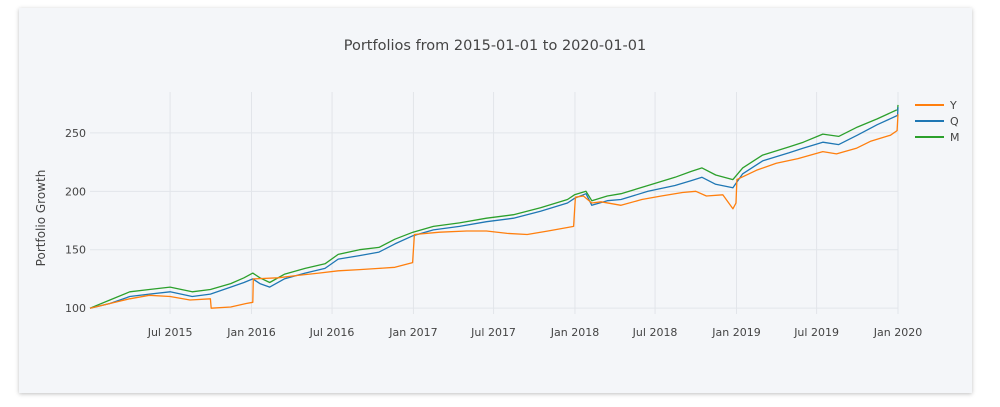 The width and height of the screenshot is (1000, 407). I want to click on legend-label-q: Q, so click(954, 121).